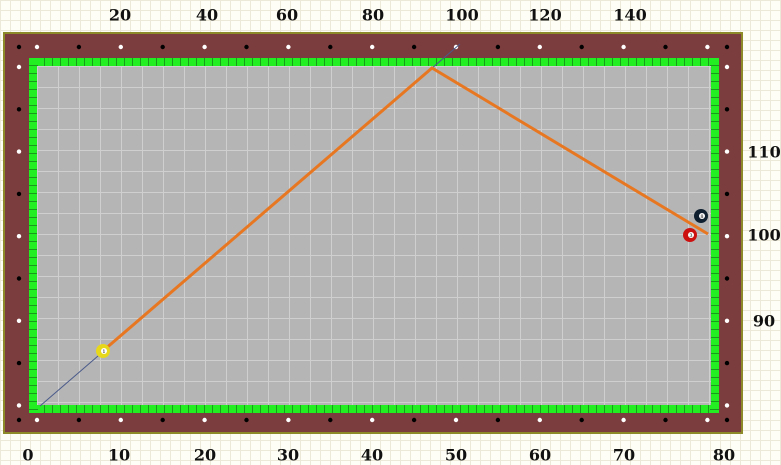  What do you see at coordinates (372, 455) in the screenshot?
I see `bottom-axis-label: 40` at bounding box center [372, 455].